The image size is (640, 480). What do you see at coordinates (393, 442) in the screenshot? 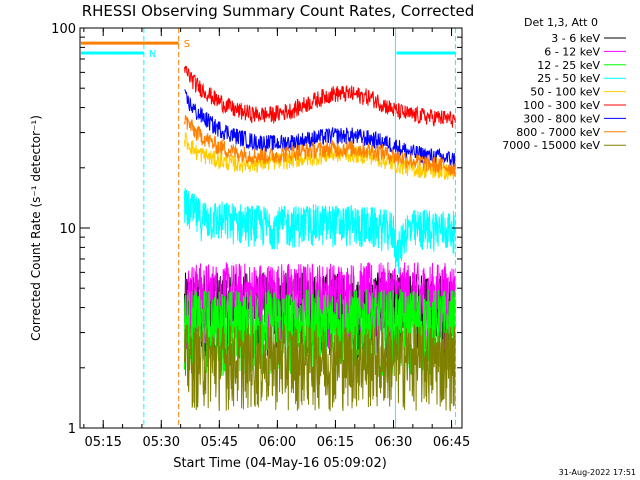
I see `x-tick-label-5: 06:30` at bounding box center [393, 442].